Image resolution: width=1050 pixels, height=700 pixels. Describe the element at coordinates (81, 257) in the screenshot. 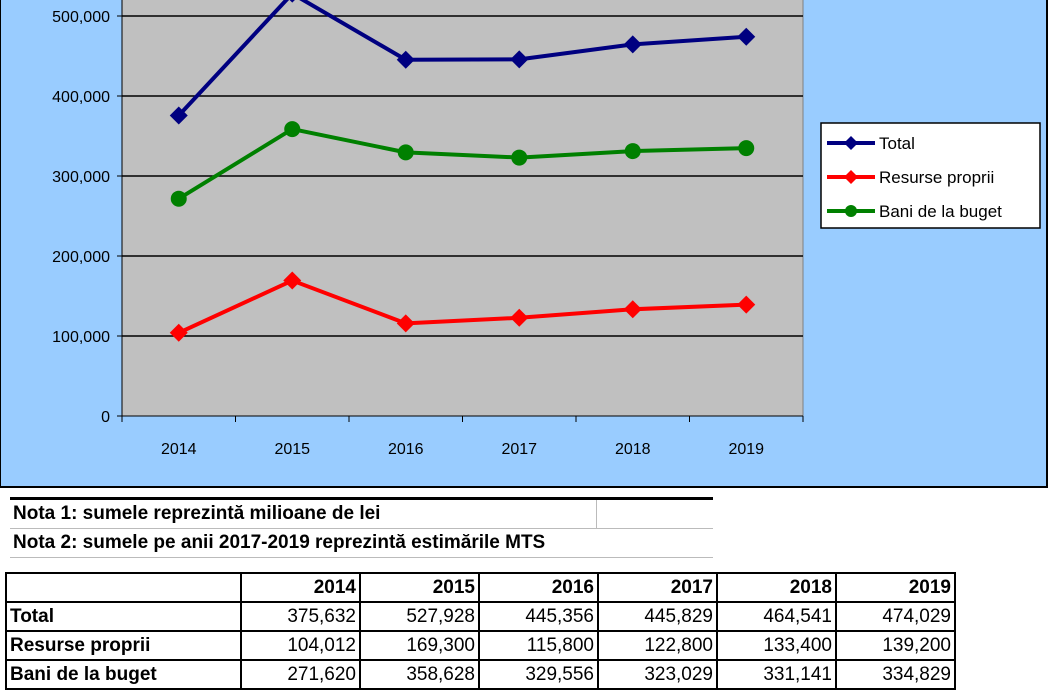

I see `y-tick-label: 200,000` at that location.